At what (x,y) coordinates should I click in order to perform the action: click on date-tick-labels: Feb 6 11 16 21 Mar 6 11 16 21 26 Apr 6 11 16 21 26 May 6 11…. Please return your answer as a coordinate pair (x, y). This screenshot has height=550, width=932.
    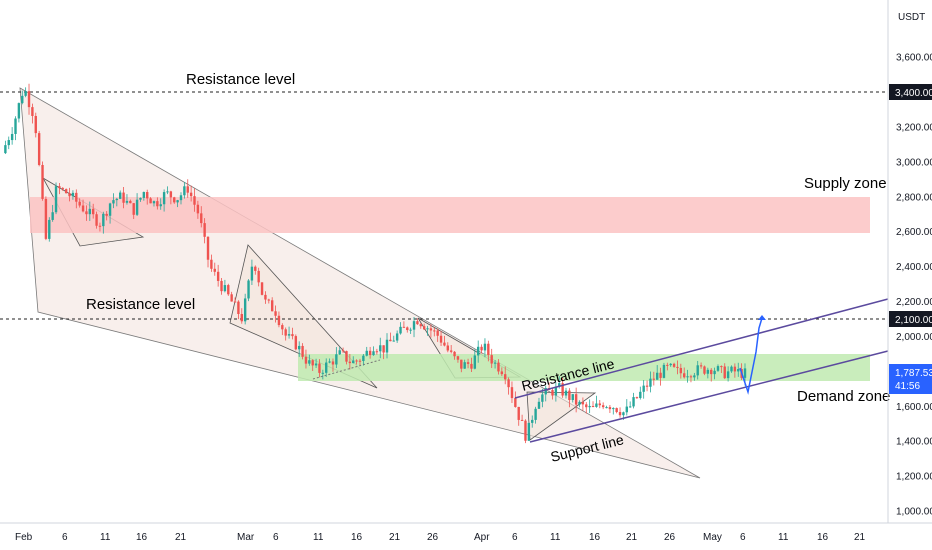
    Looking at the image, I should click on (440, 537).